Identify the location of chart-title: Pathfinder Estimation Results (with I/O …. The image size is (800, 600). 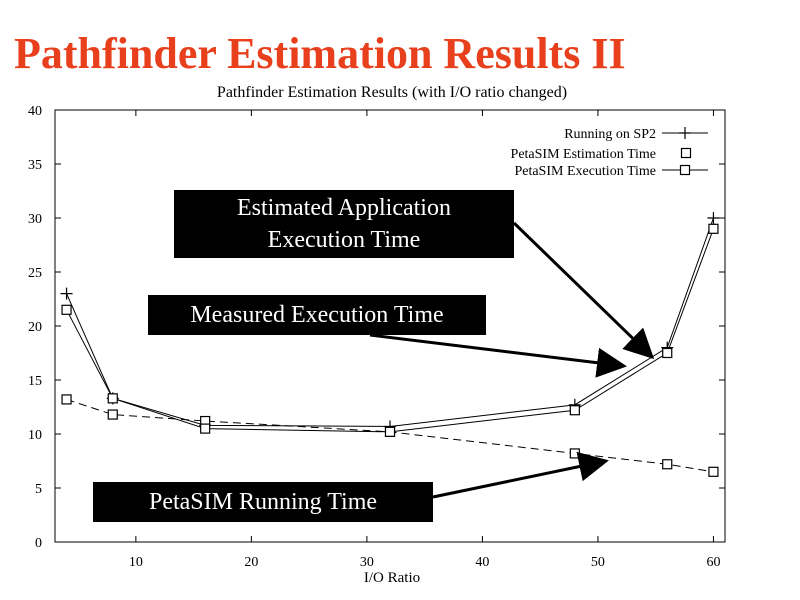
(392, 92).